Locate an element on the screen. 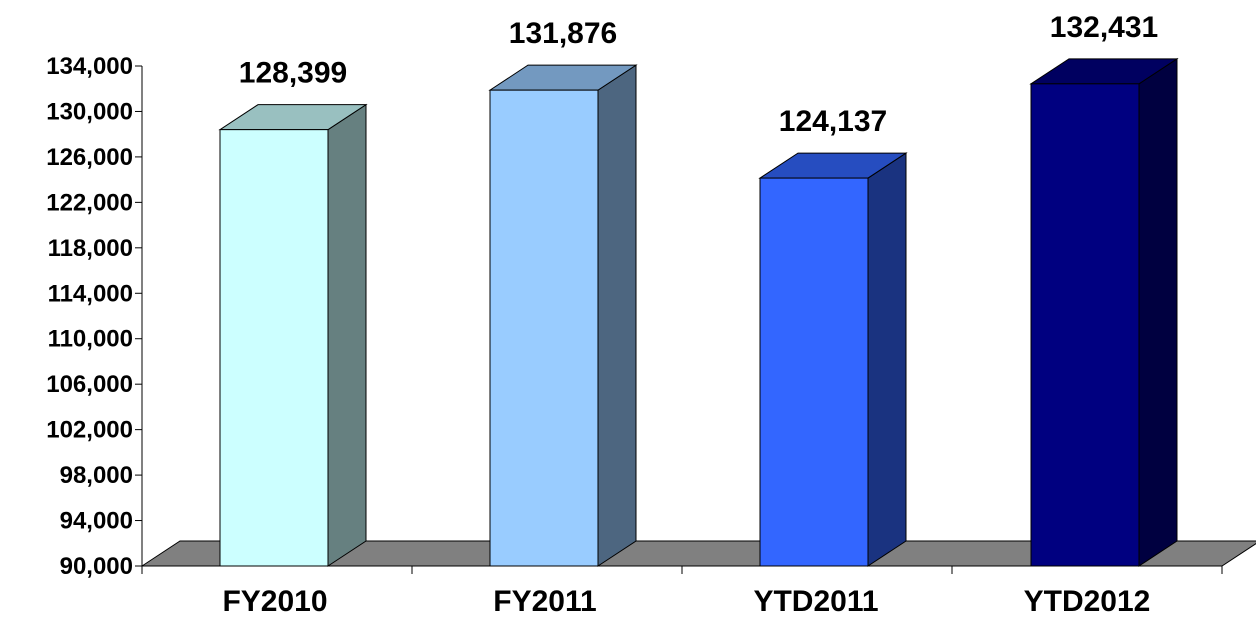 The width and height of the screenshot is (1256, 620). y-tick-label: 122,000 is located at coordinates (89, 202).